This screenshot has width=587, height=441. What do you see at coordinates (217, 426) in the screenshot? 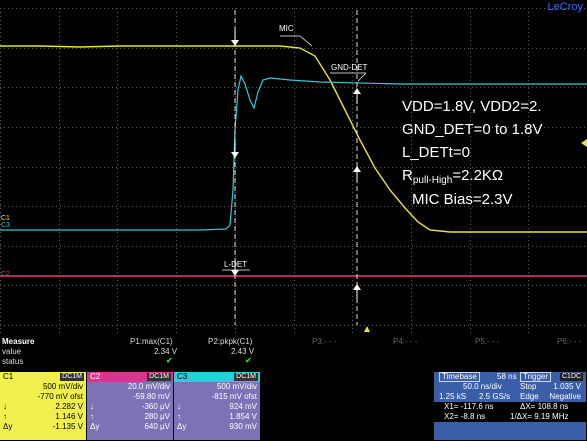
I see `channel-cursor-delta: Δy 930 mV` at bounding box center [217, 426].